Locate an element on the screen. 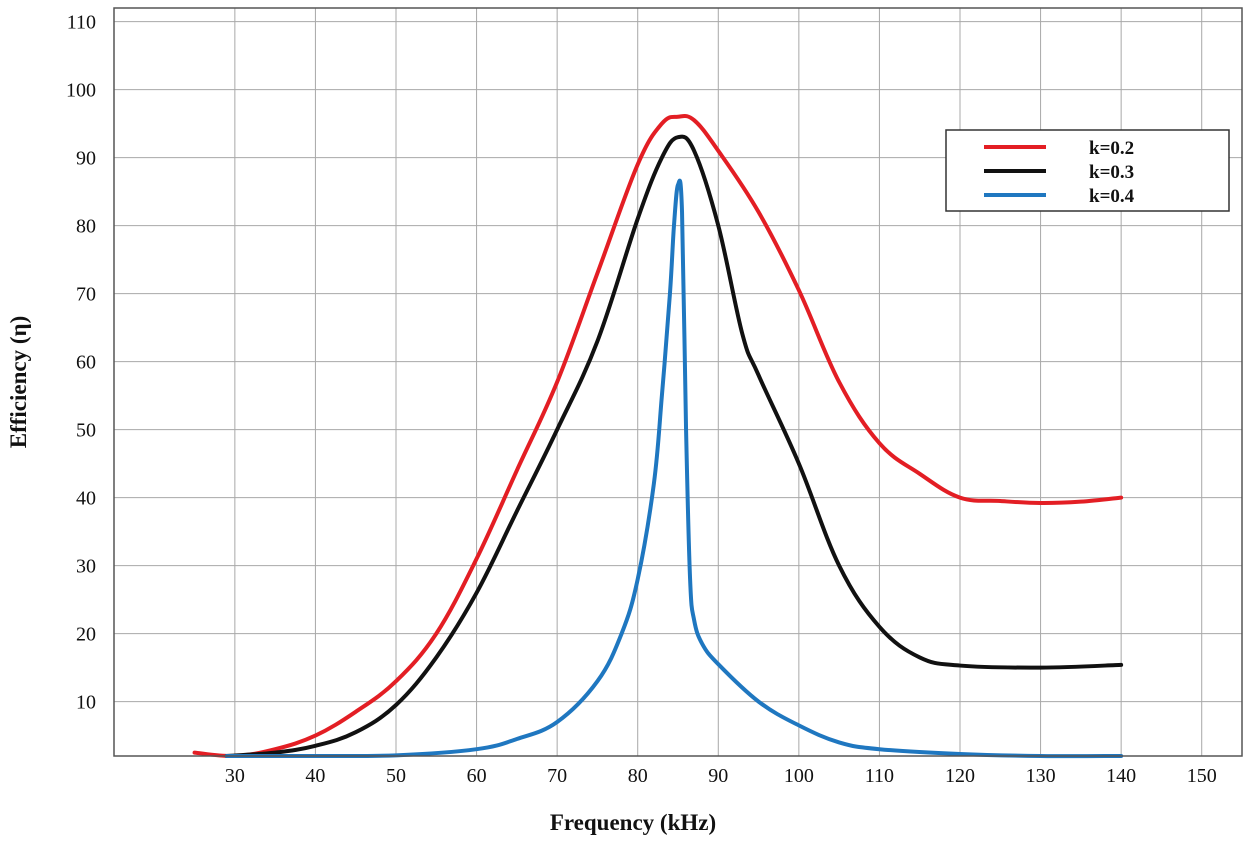  x-tick-label: 50 is located at coordinates (396, 776).